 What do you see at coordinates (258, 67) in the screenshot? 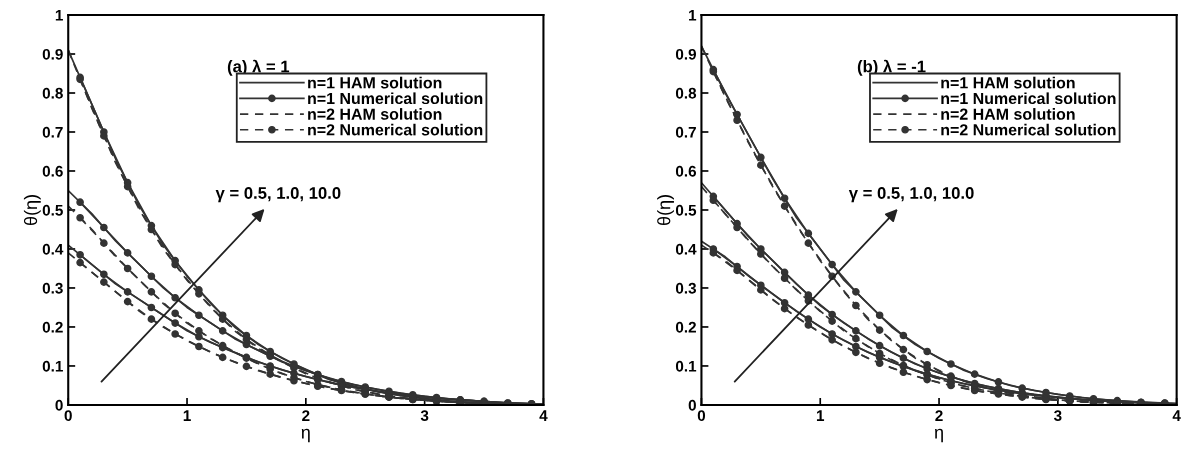
I see `text: (a) λ = 1` at bounding box center [258, 67].